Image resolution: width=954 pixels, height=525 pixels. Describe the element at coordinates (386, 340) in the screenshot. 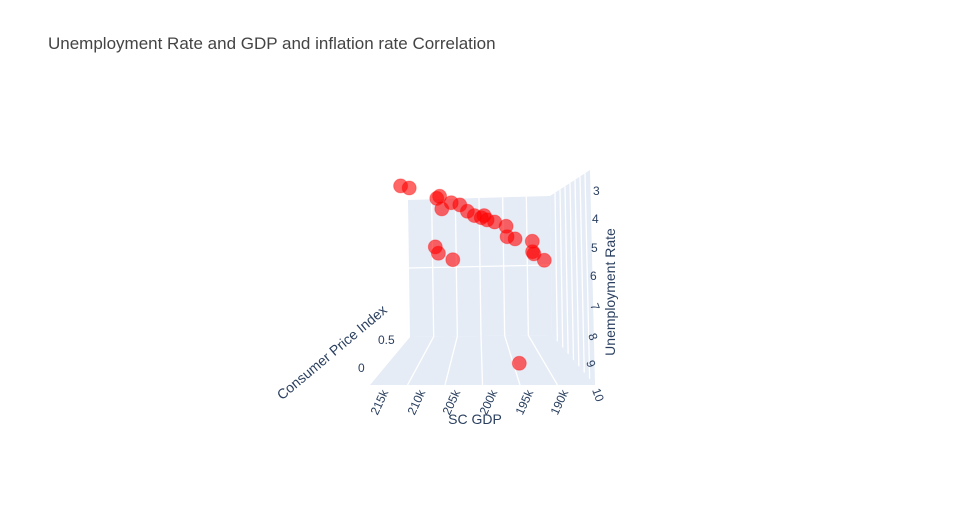

I see `y-tick-label: 0.5` at that location.